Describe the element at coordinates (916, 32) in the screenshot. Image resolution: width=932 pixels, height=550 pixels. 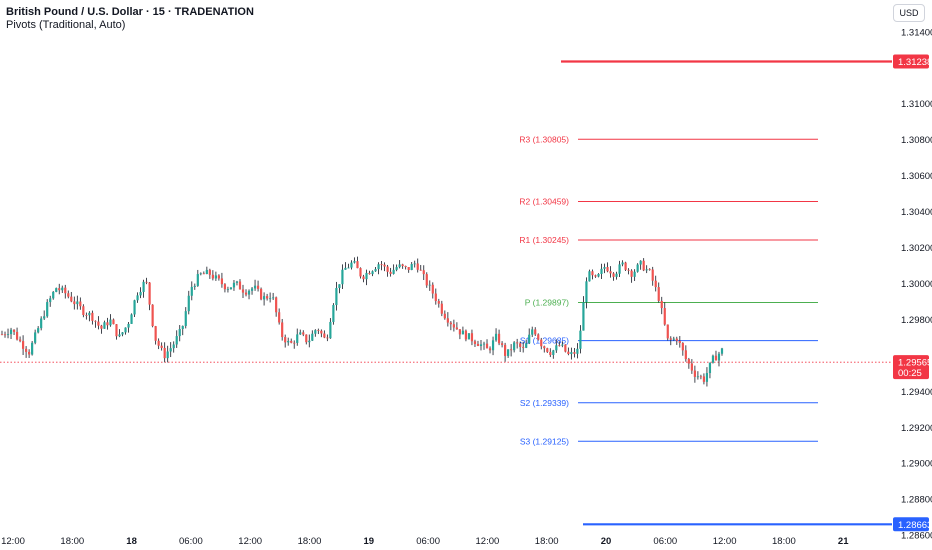
I see `y-tick-label: 1.31400` at that location.